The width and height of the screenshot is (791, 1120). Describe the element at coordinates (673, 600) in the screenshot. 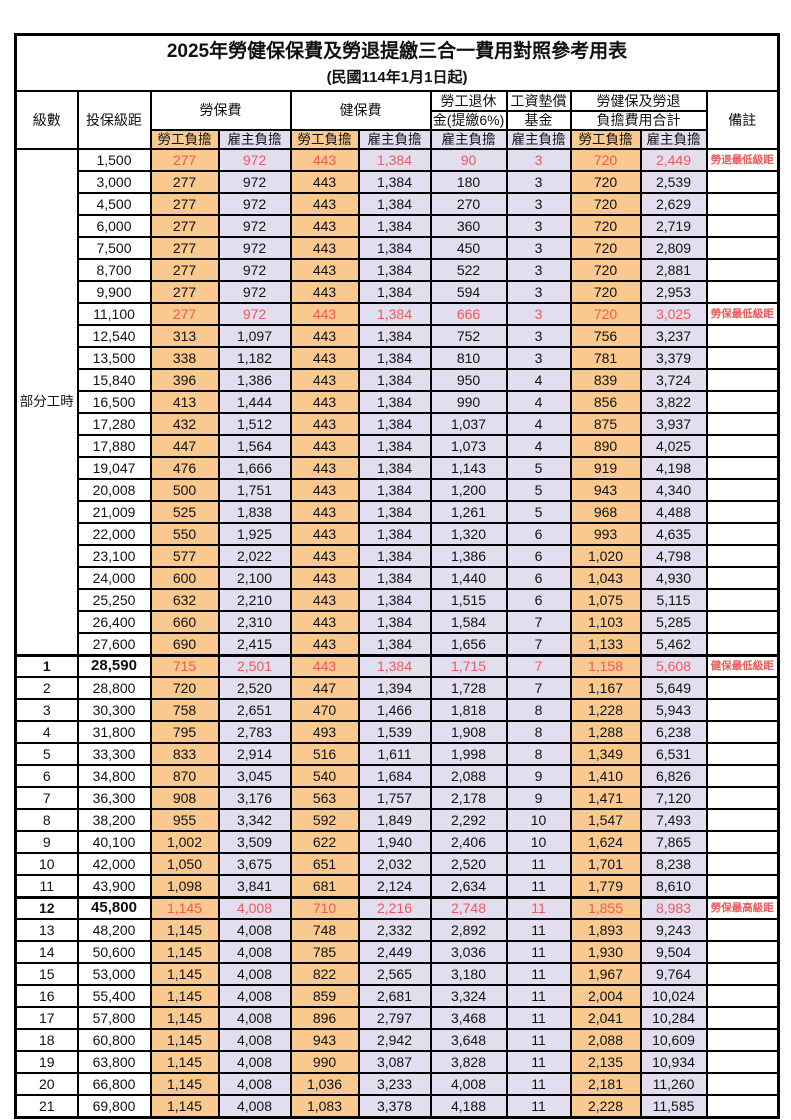

I see `total-employer-cell: 5,115` at that location.